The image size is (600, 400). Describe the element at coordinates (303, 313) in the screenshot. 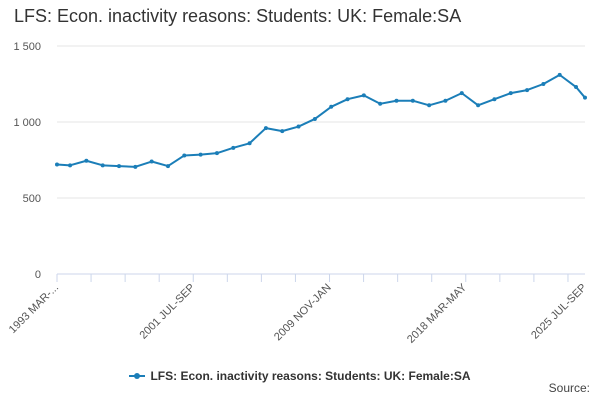

I see `x-tick-label: 2009 NOV-JAN` at that location.